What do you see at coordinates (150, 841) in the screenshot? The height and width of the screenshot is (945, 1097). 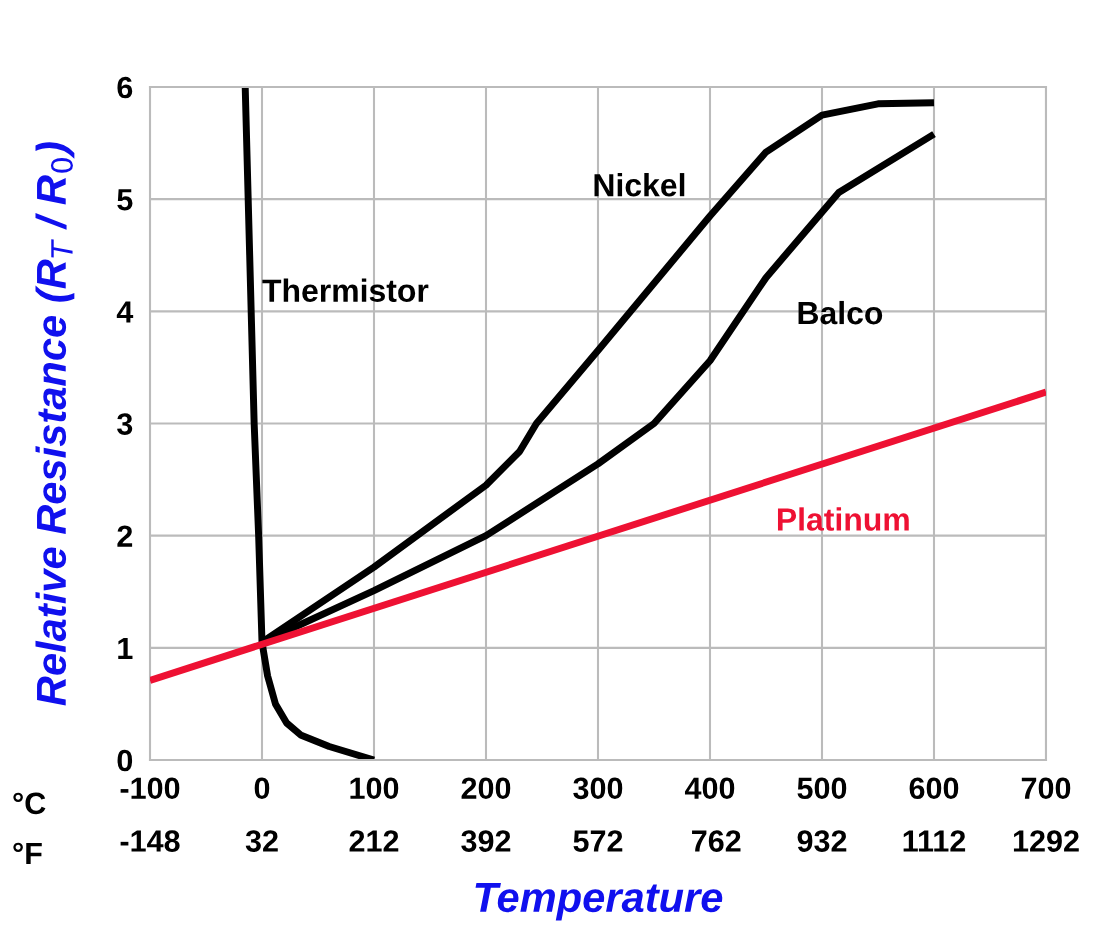 I see `x2-tick-label: -148` at bounding box center [150, 841].